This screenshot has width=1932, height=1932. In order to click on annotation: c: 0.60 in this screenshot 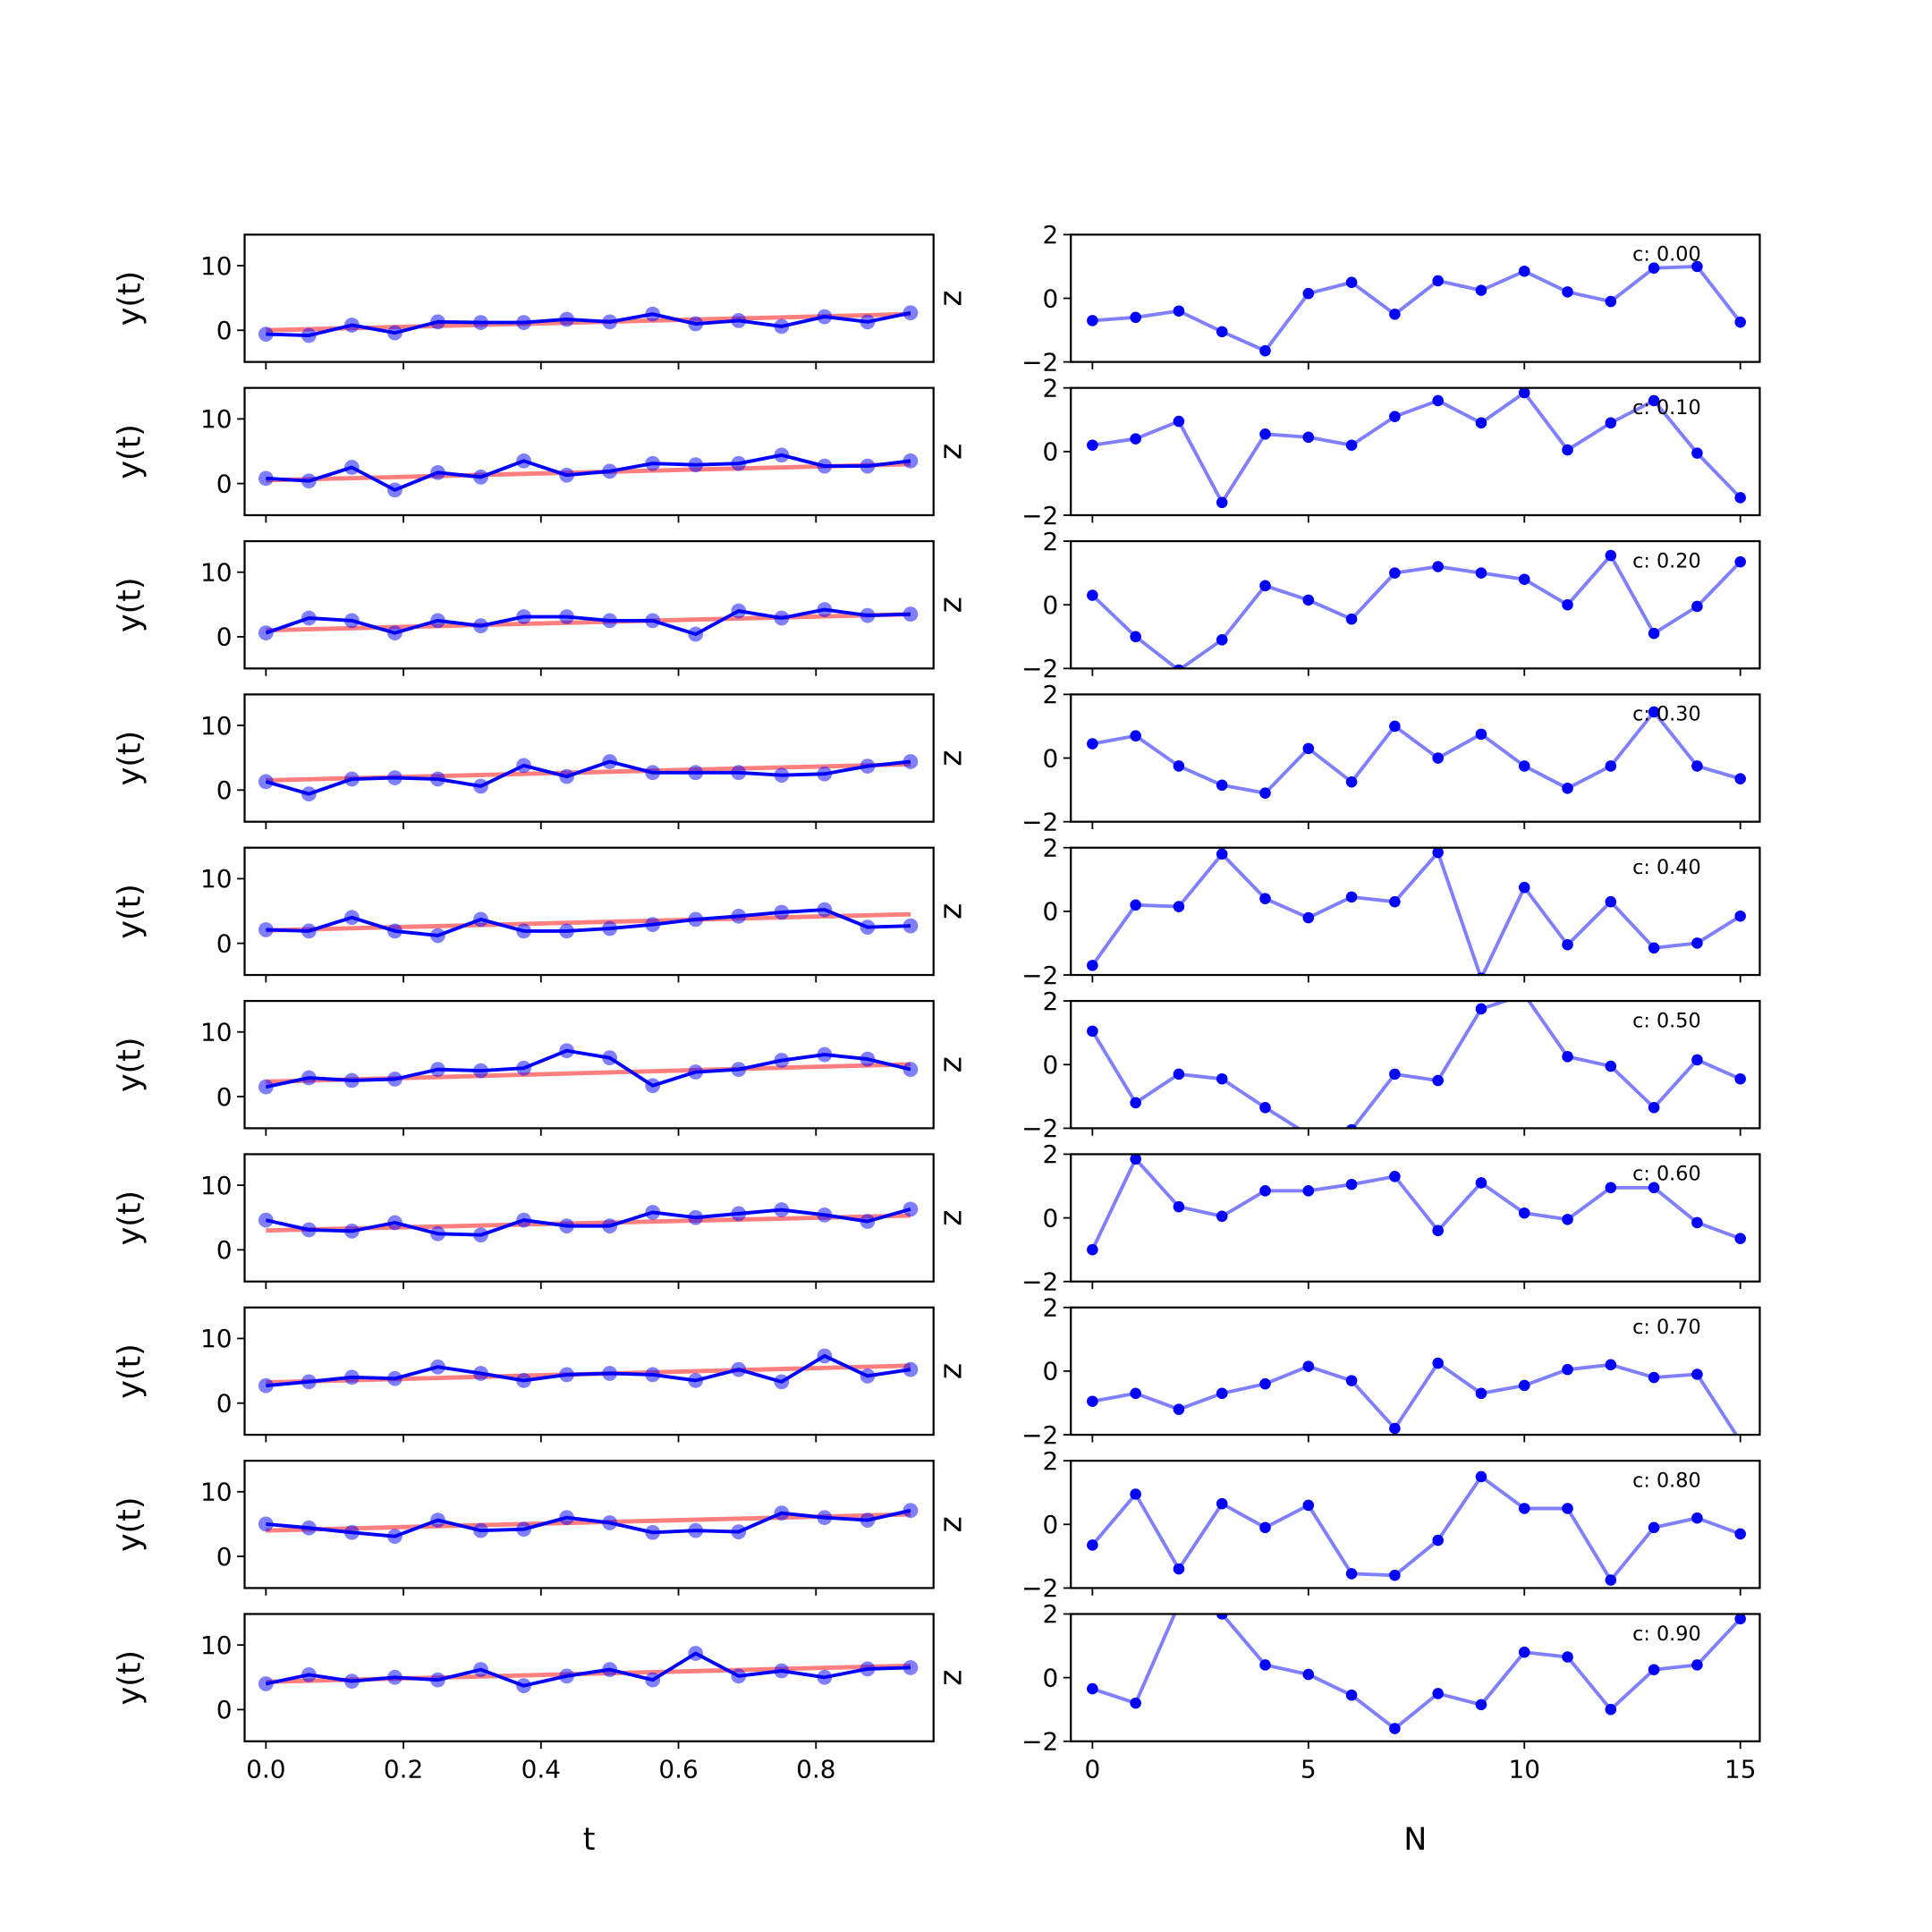, I will do `click(1666, 1174)`.